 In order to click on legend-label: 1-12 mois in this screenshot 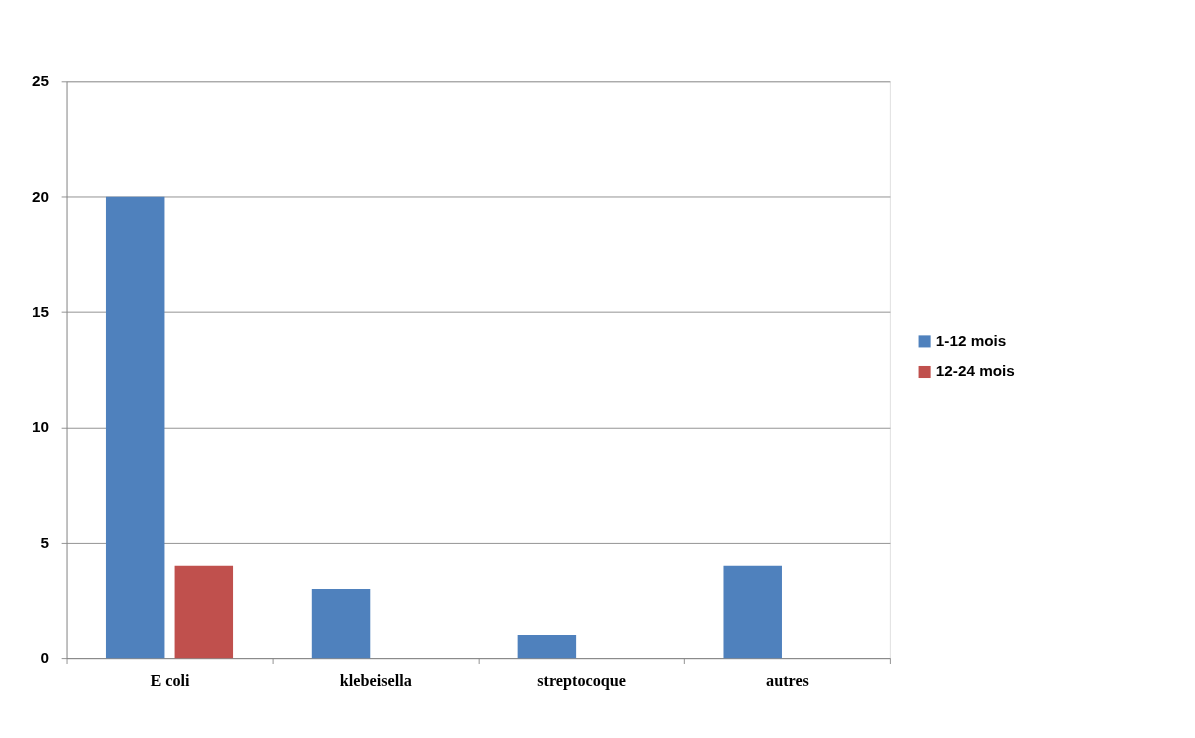, I will do `click(971, 340)`.